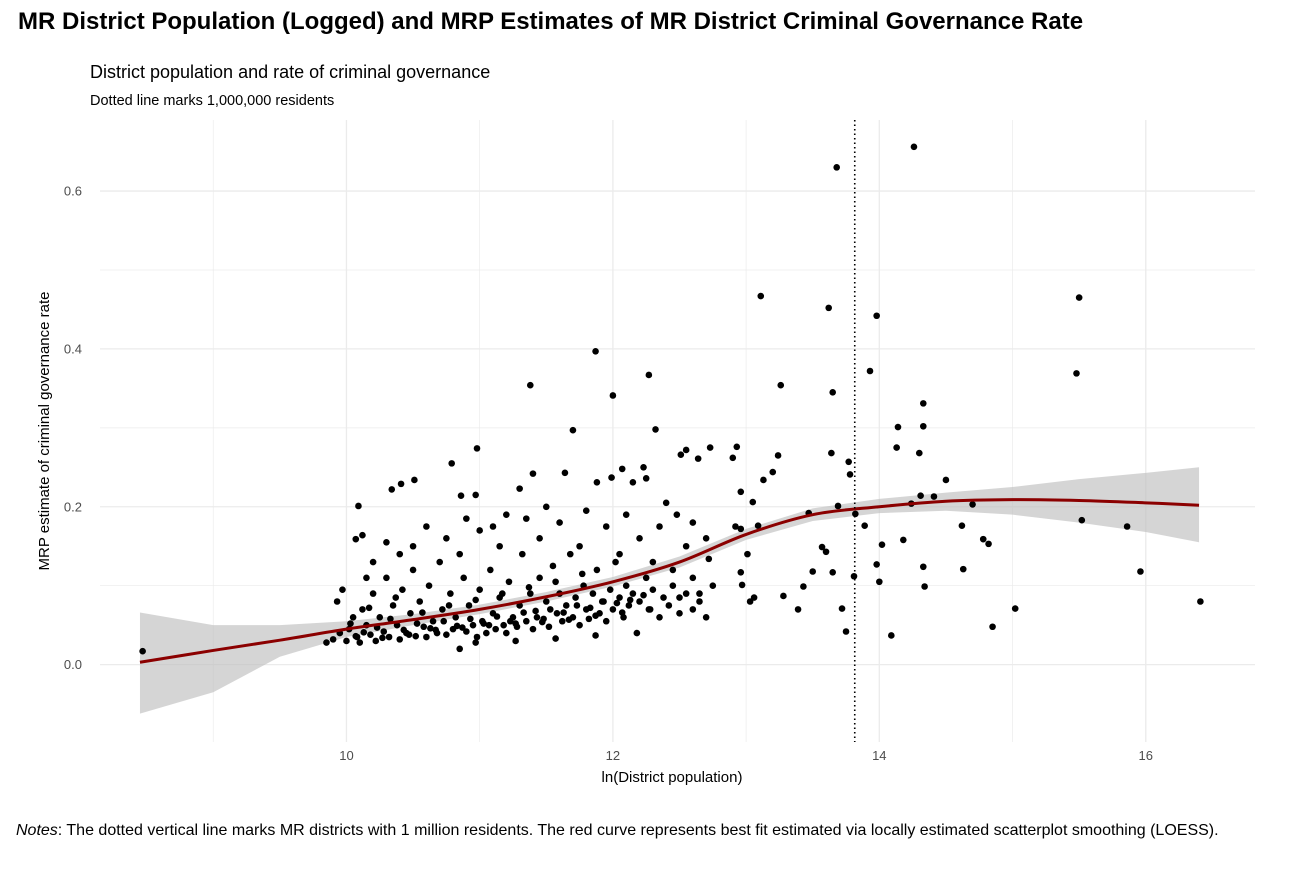 The height and width of the screenshot is (872, 1294). I want to click on y-tick-label: 0.2, so click(73, 506).